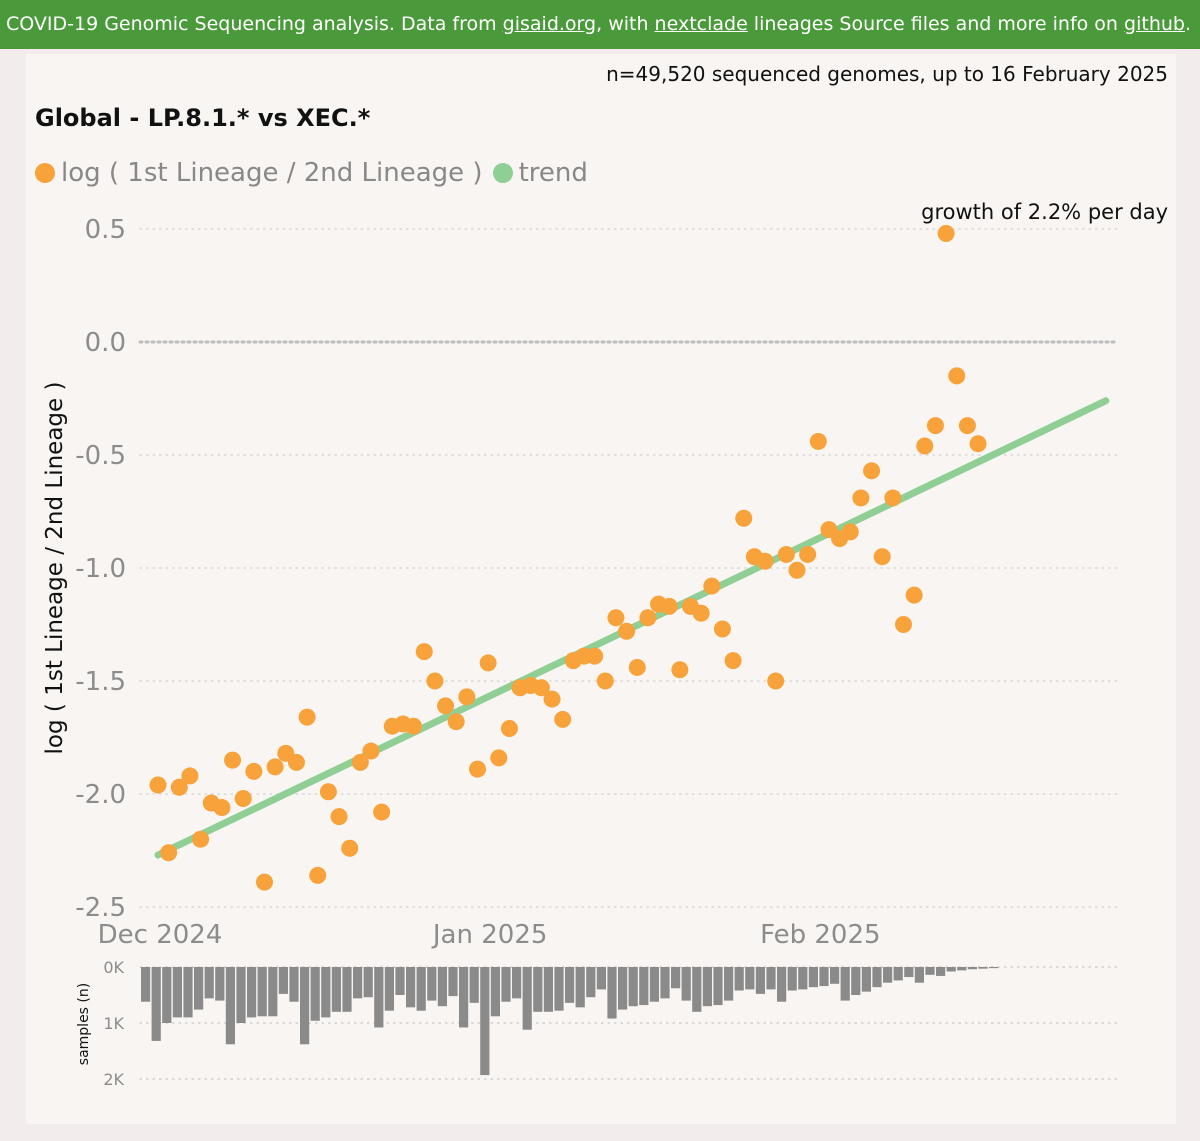  I want to click on chart-legend: log ( 1st Lineage / 2nd Lineage ) trend, so click(316, 173).